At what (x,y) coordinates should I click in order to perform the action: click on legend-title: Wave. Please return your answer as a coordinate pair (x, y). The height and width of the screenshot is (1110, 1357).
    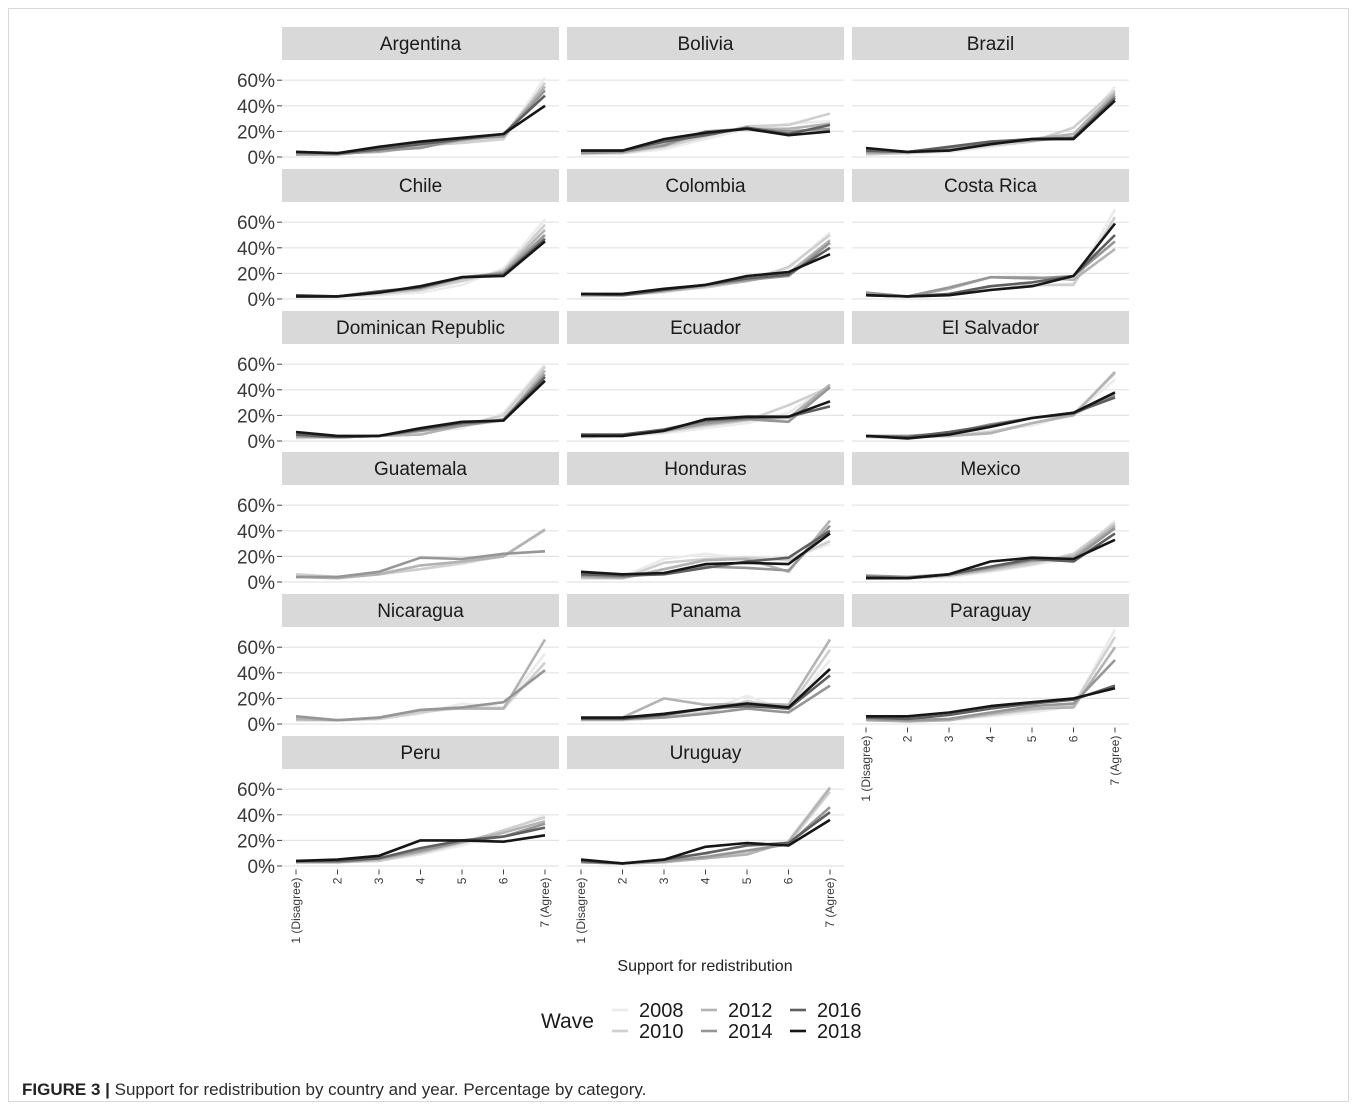
    Looking at the image, I should click on (567, 1021).